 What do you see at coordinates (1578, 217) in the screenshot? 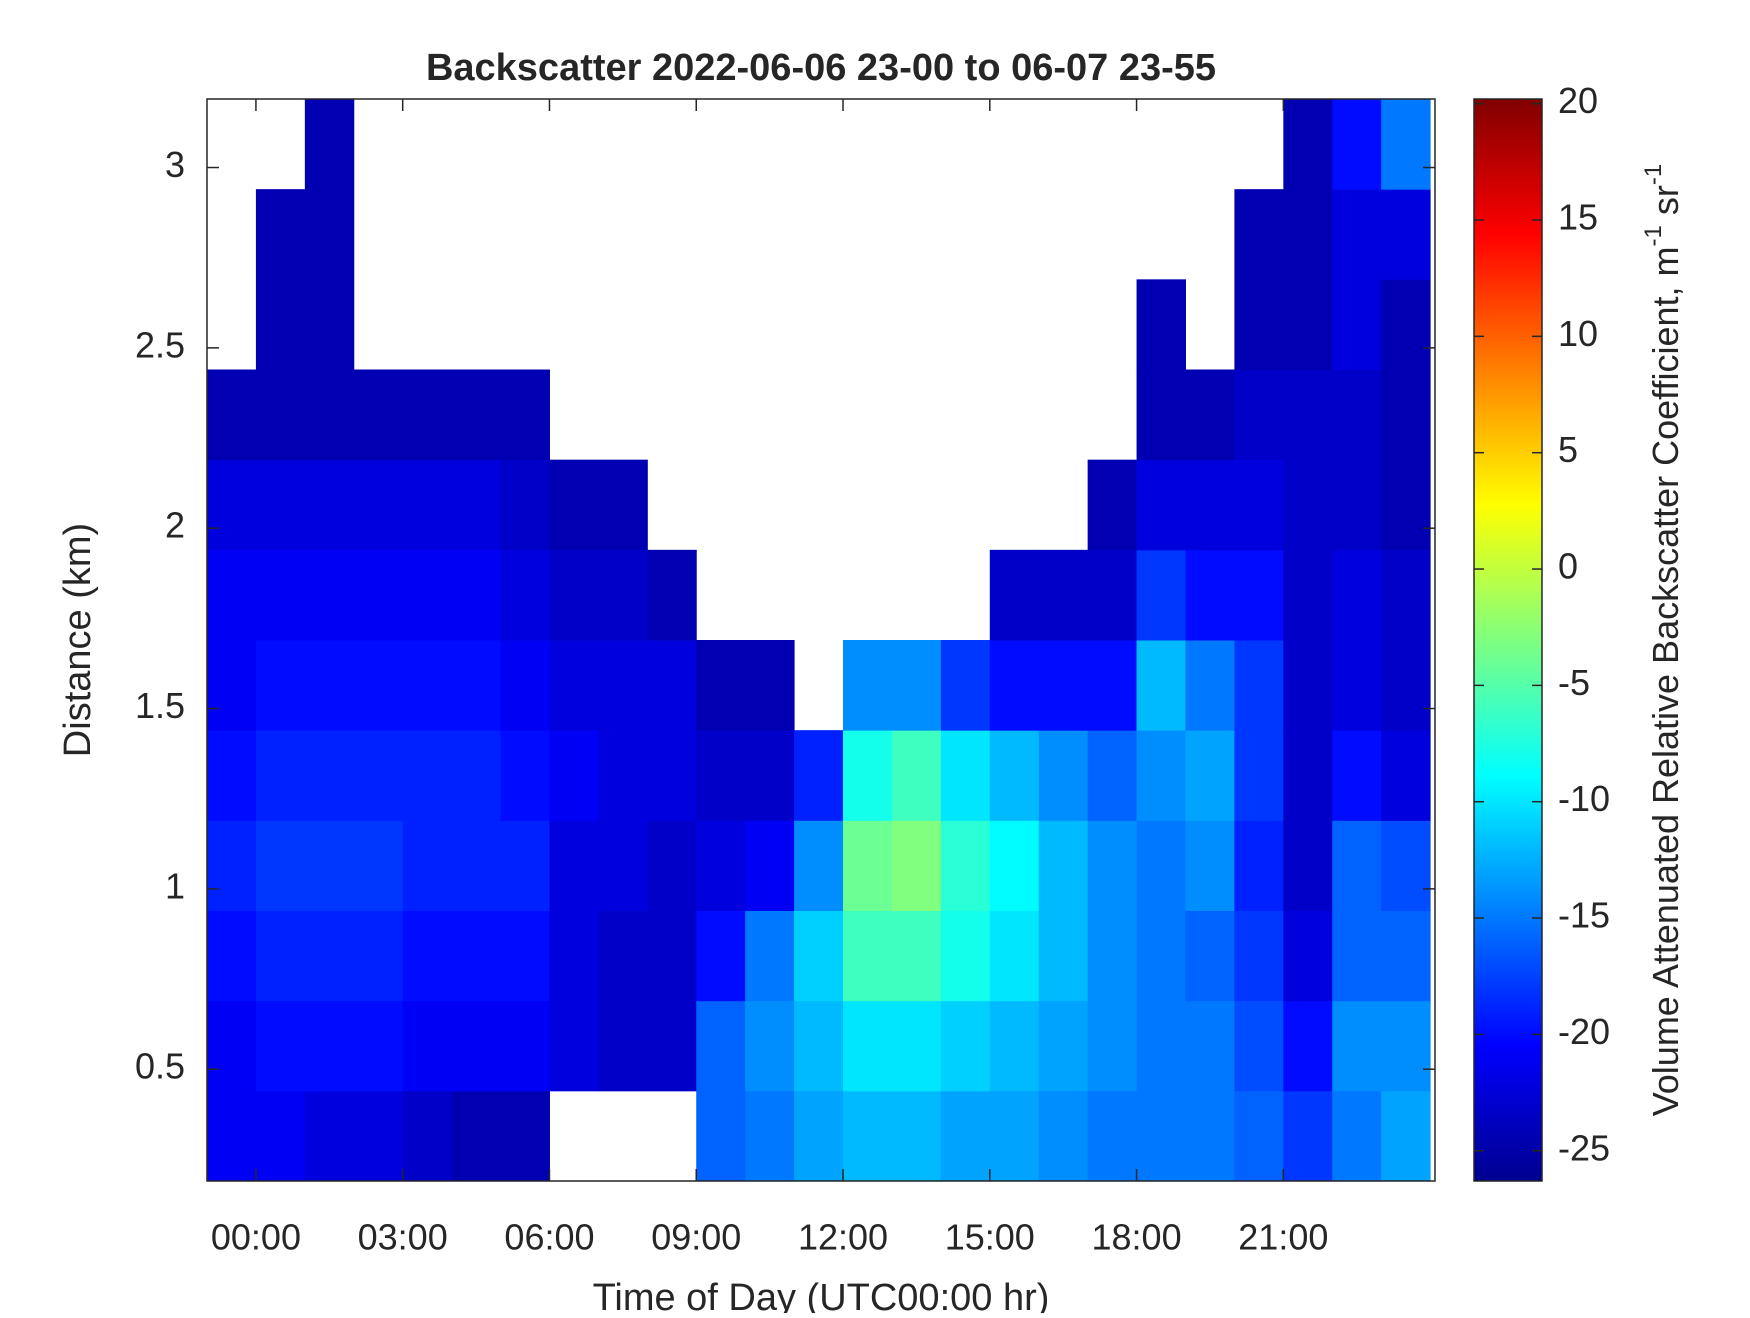
I see `colorbar-tick-label: 15` at bounding box center [1578, 217].